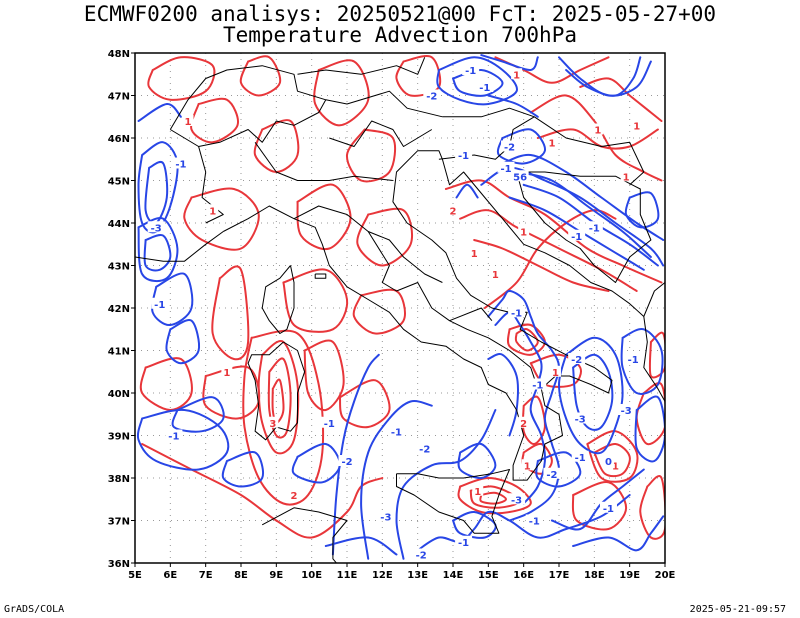  I want to click on coastline-sicily, so click(453, 501).